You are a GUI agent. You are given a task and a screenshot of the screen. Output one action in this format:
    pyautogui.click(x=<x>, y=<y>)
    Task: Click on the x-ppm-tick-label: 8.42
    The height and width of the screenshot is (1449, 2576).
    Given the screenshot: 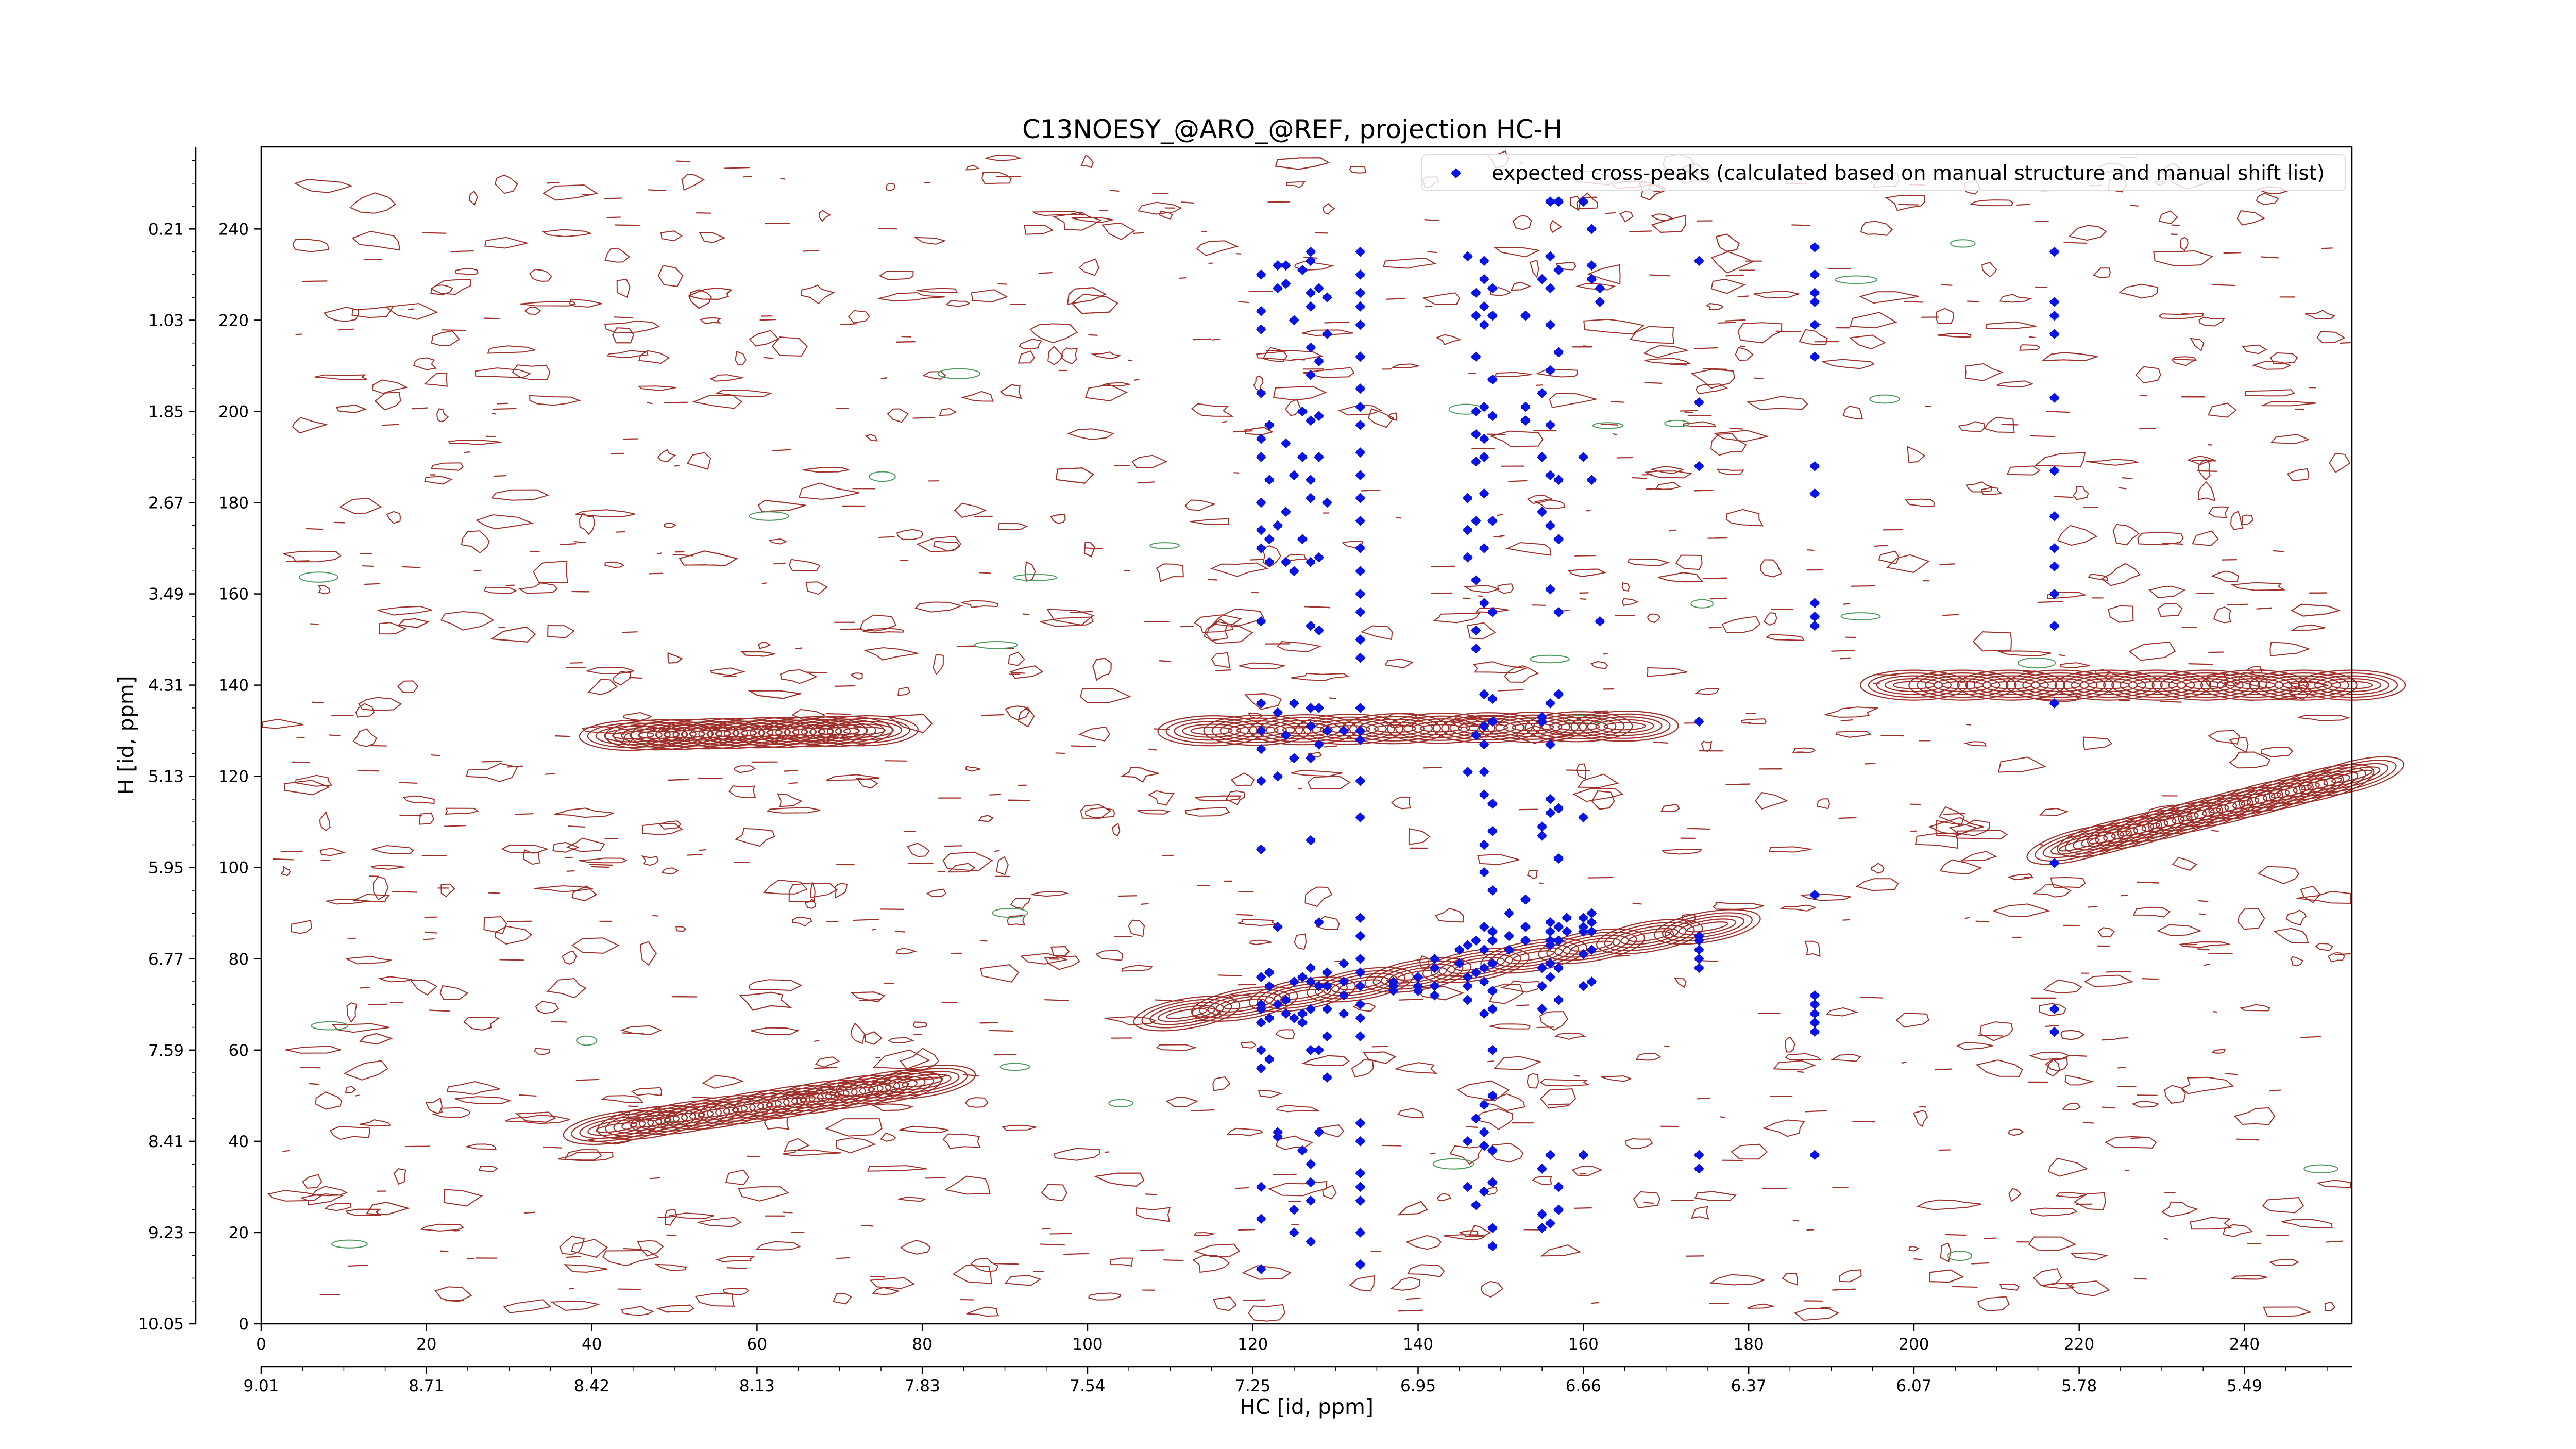 What is the action you would take?
    pyautogui.click(x=591, y=1386)
    